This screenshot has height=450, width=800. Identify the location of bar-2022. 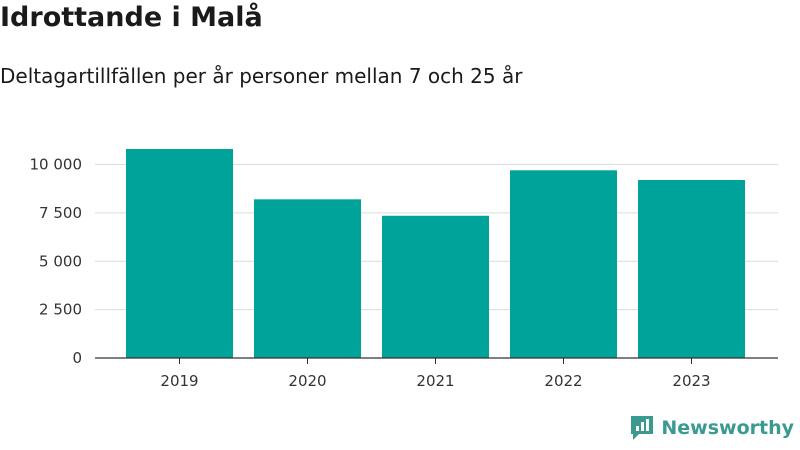
(563, 264).